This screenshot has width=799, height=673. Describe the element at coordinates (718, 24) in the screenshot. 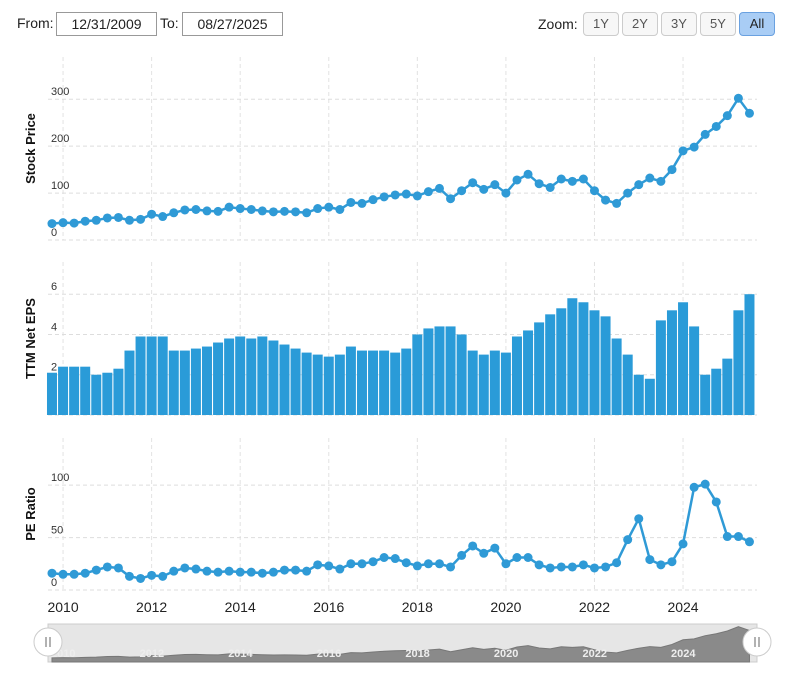

I see `zoom-button: 5Y` at that location.